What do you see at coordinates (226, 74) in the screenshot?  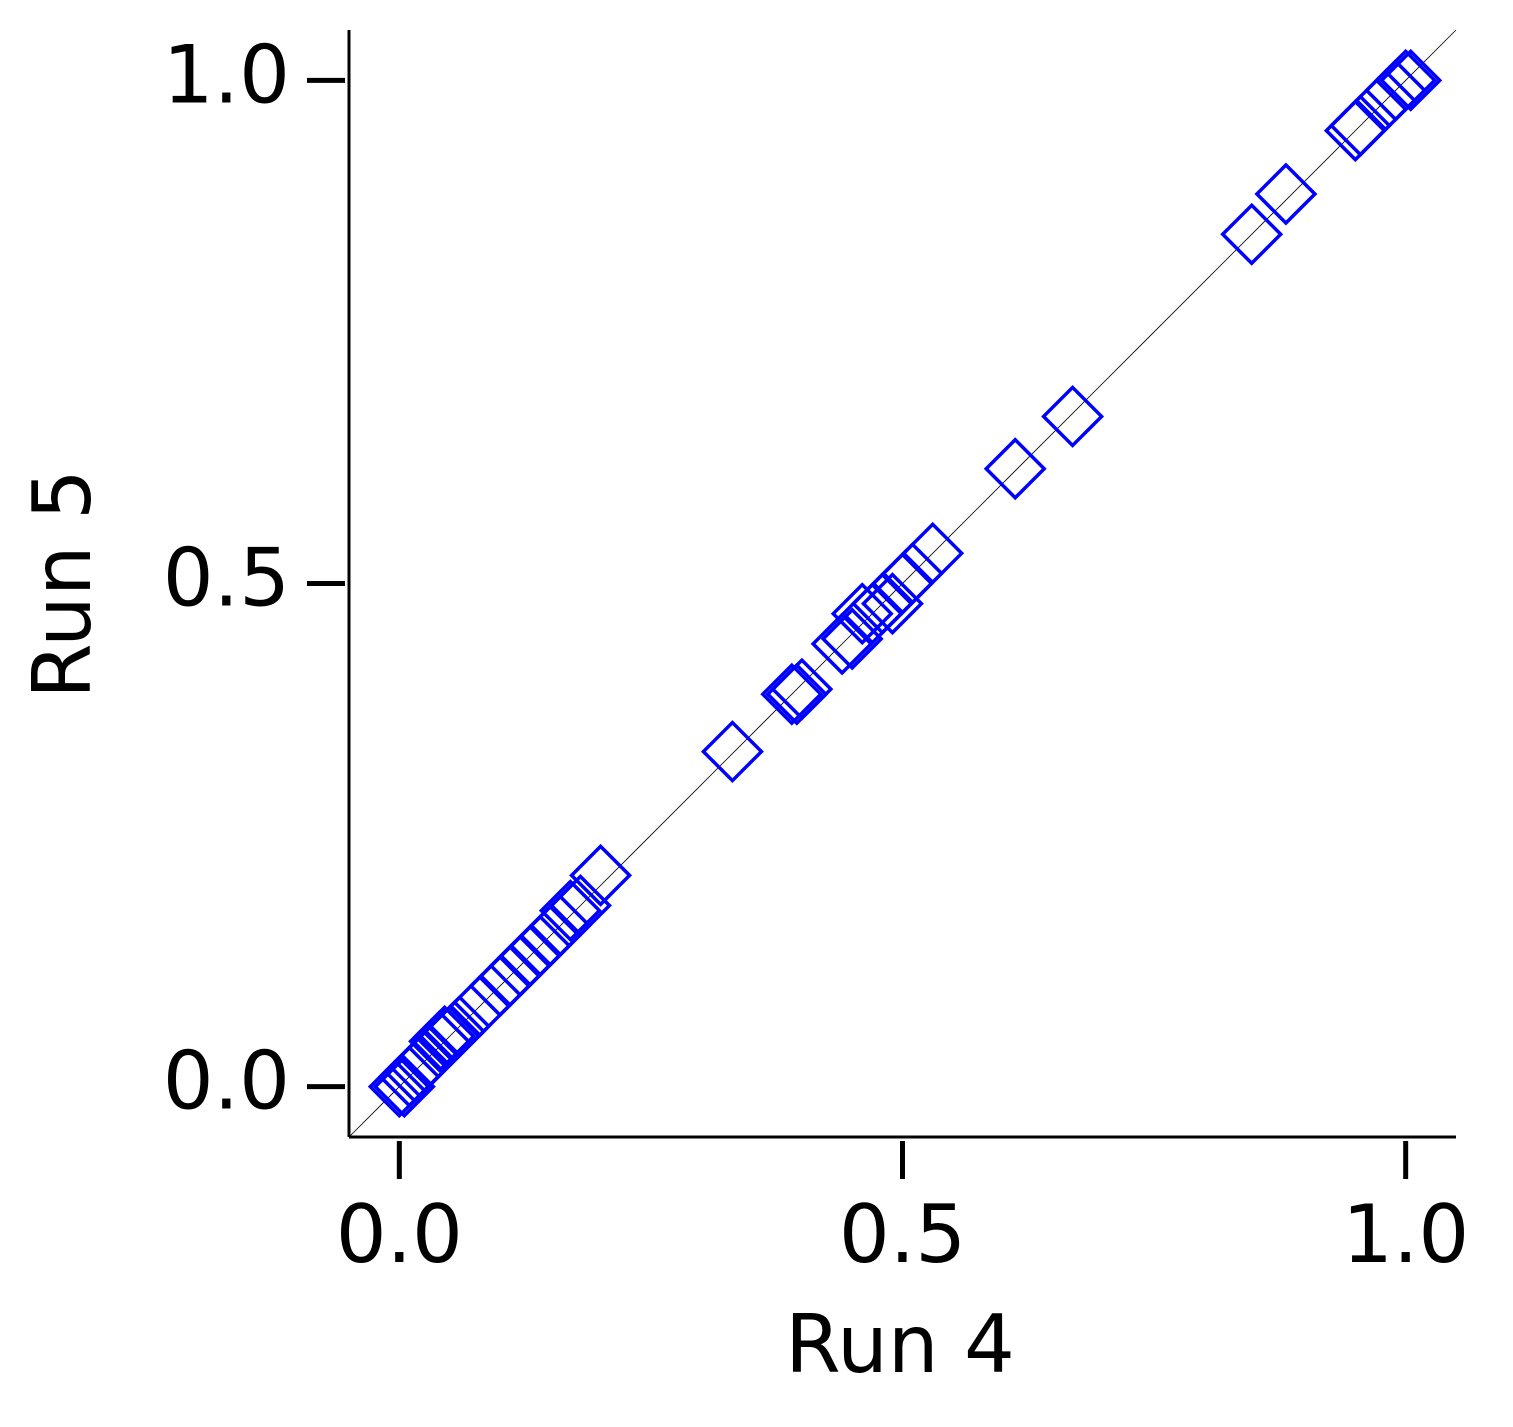 I see `y-tick-label: 1.0` at bounding box center [226, 74].